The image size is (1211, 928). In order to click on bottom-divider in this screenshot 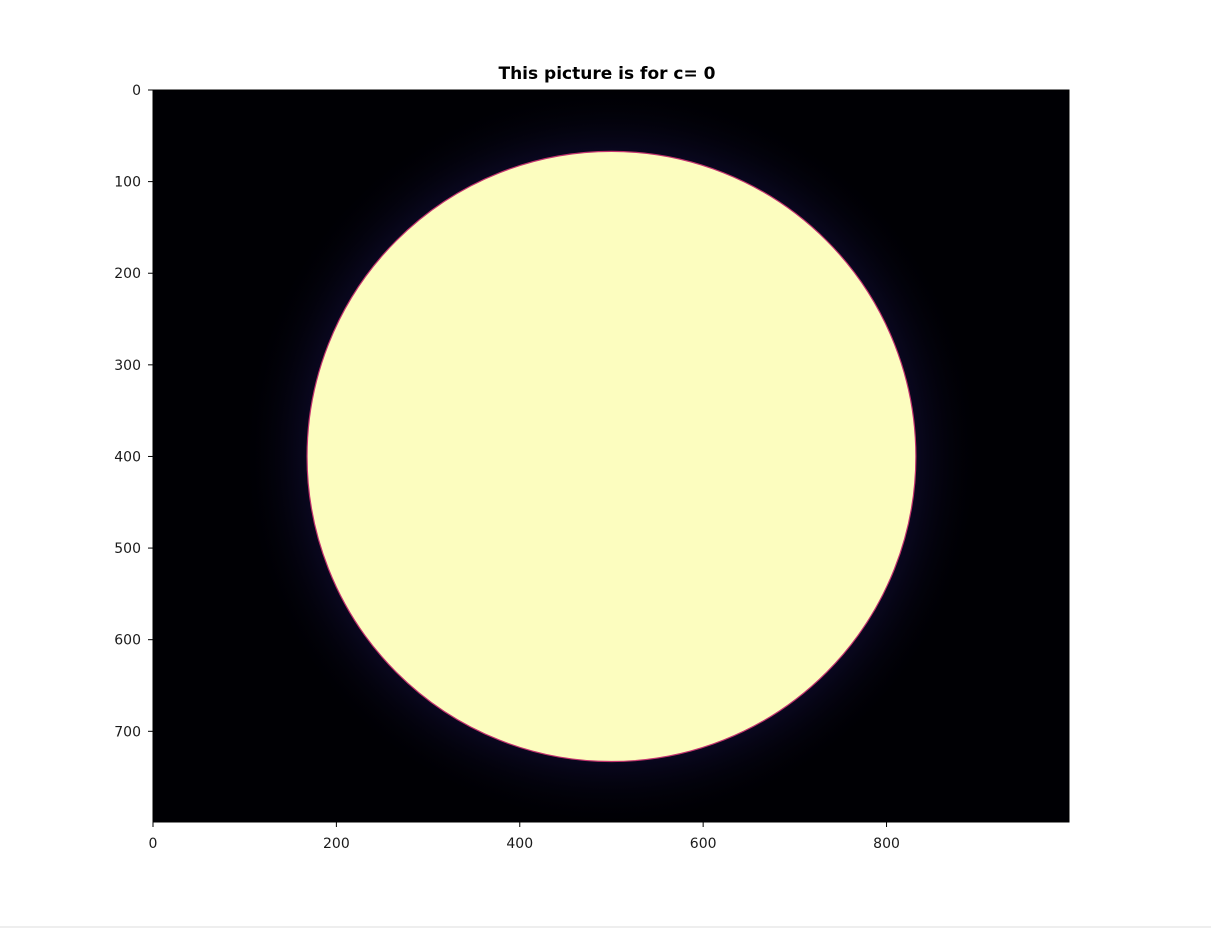, I will do `click(605, 927)`.